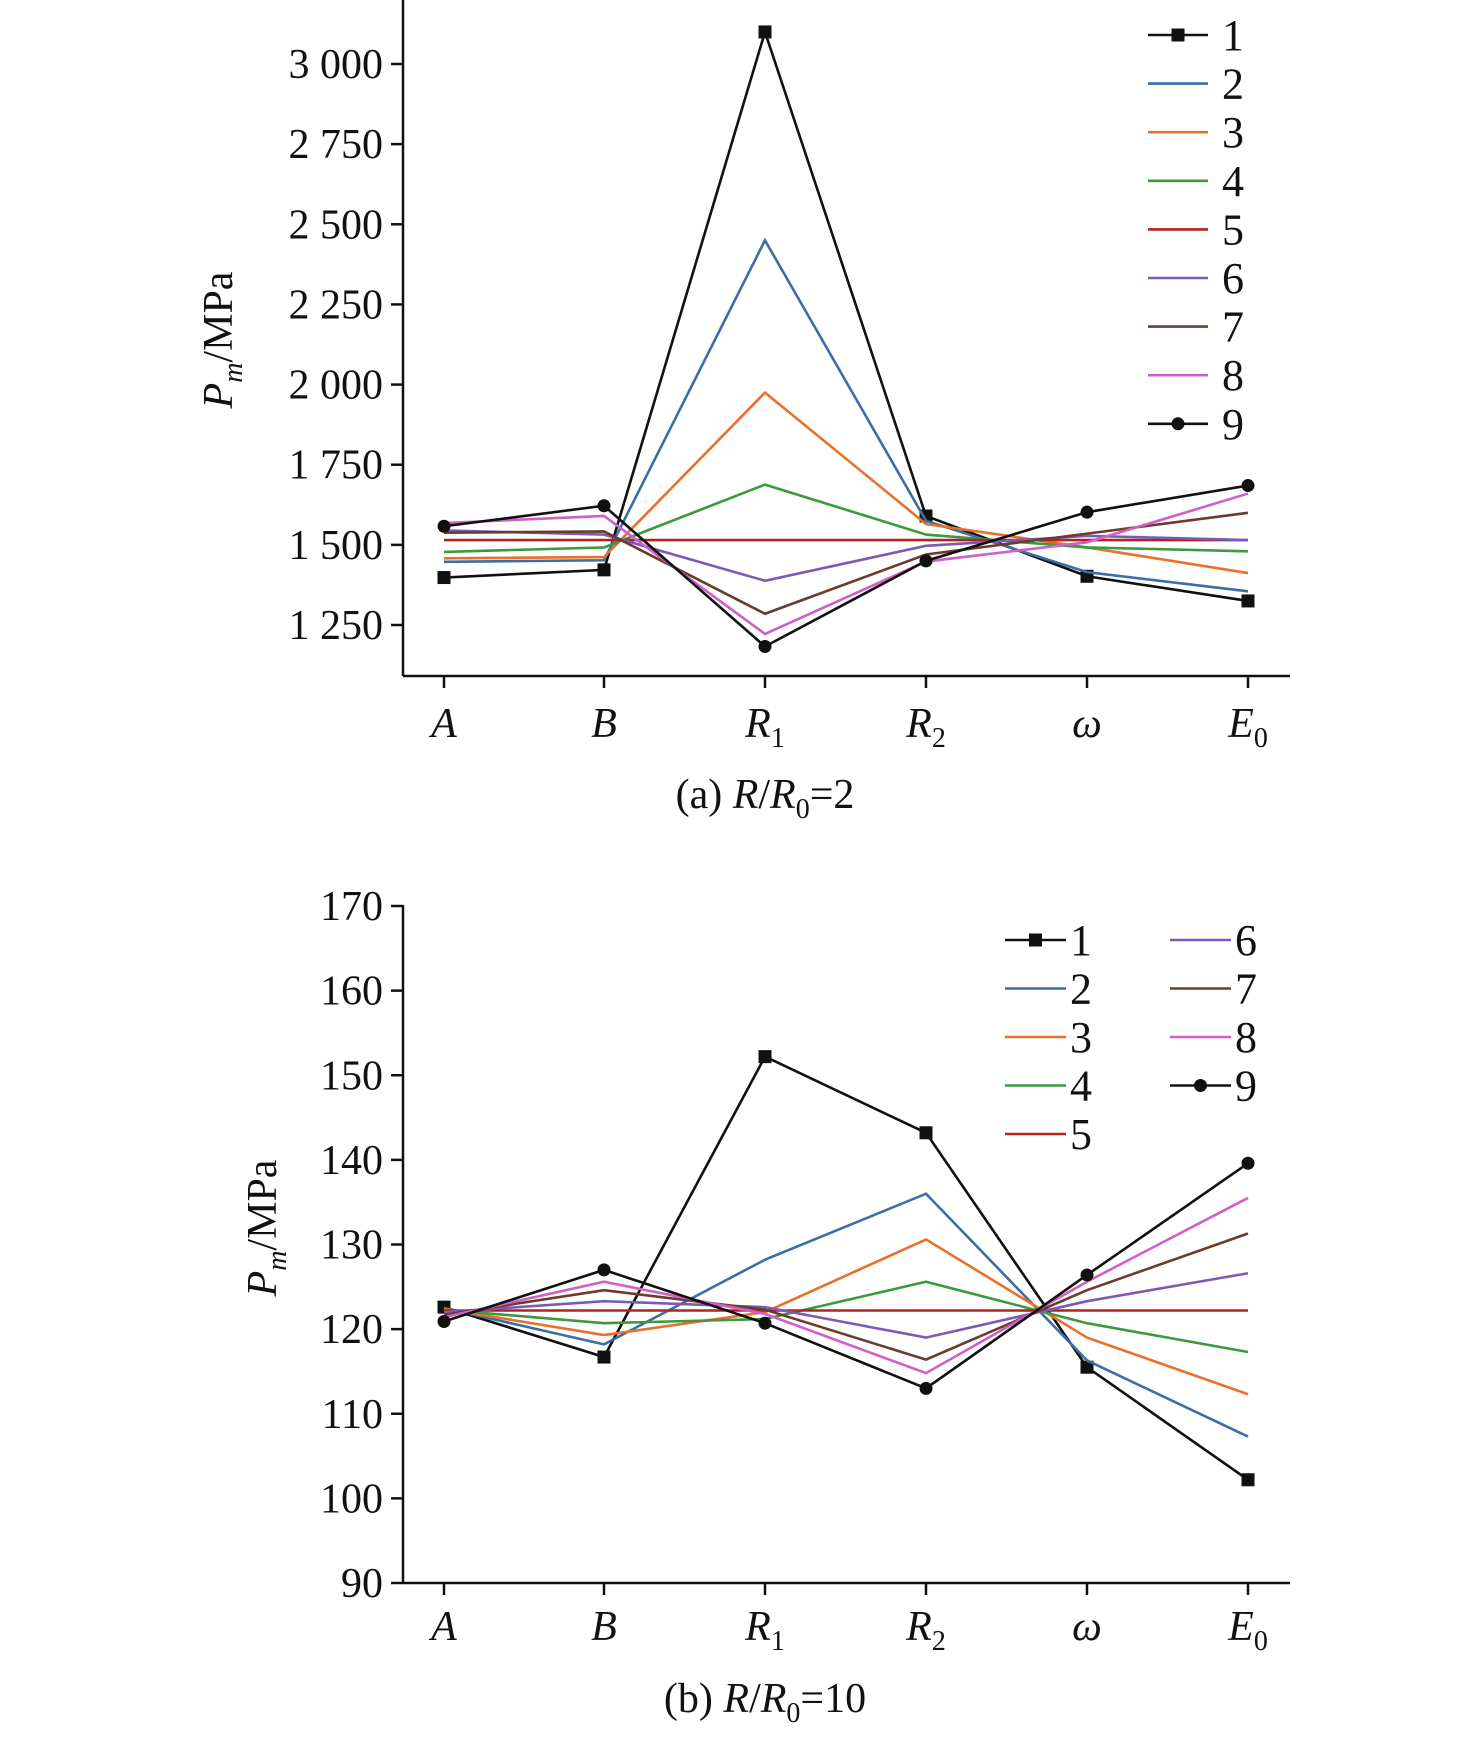 The height and width of the screenshot is (1742, 1476). Describe the element at coordinates (352, 1415) in the screenshot. I see `y-tick-label: 110` at that location.